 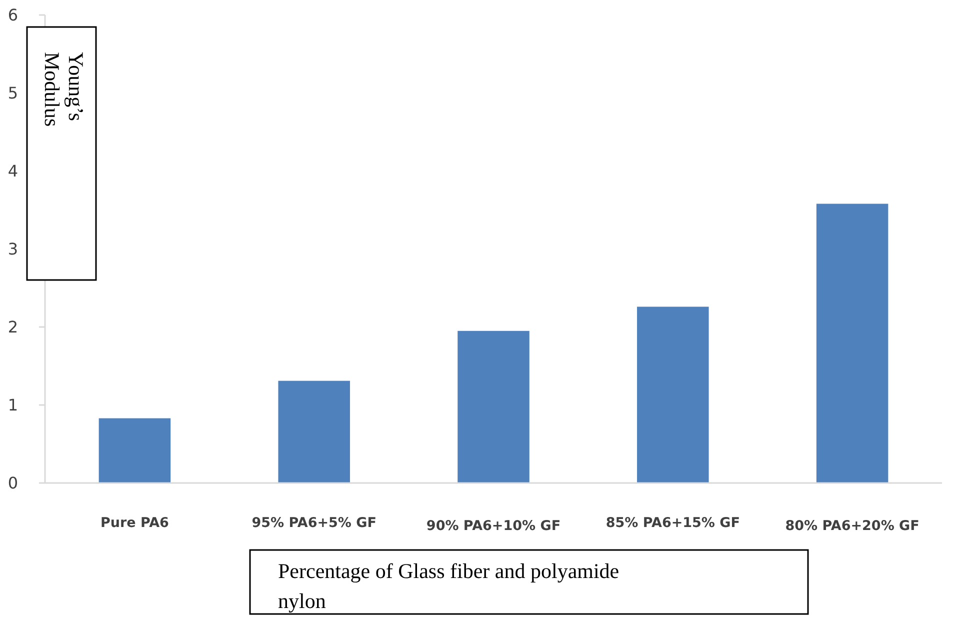 What do you see at coordinates (13, 171) in the screenshot?
I see `y-tick-label: 4` at bounding box center [13, 171].